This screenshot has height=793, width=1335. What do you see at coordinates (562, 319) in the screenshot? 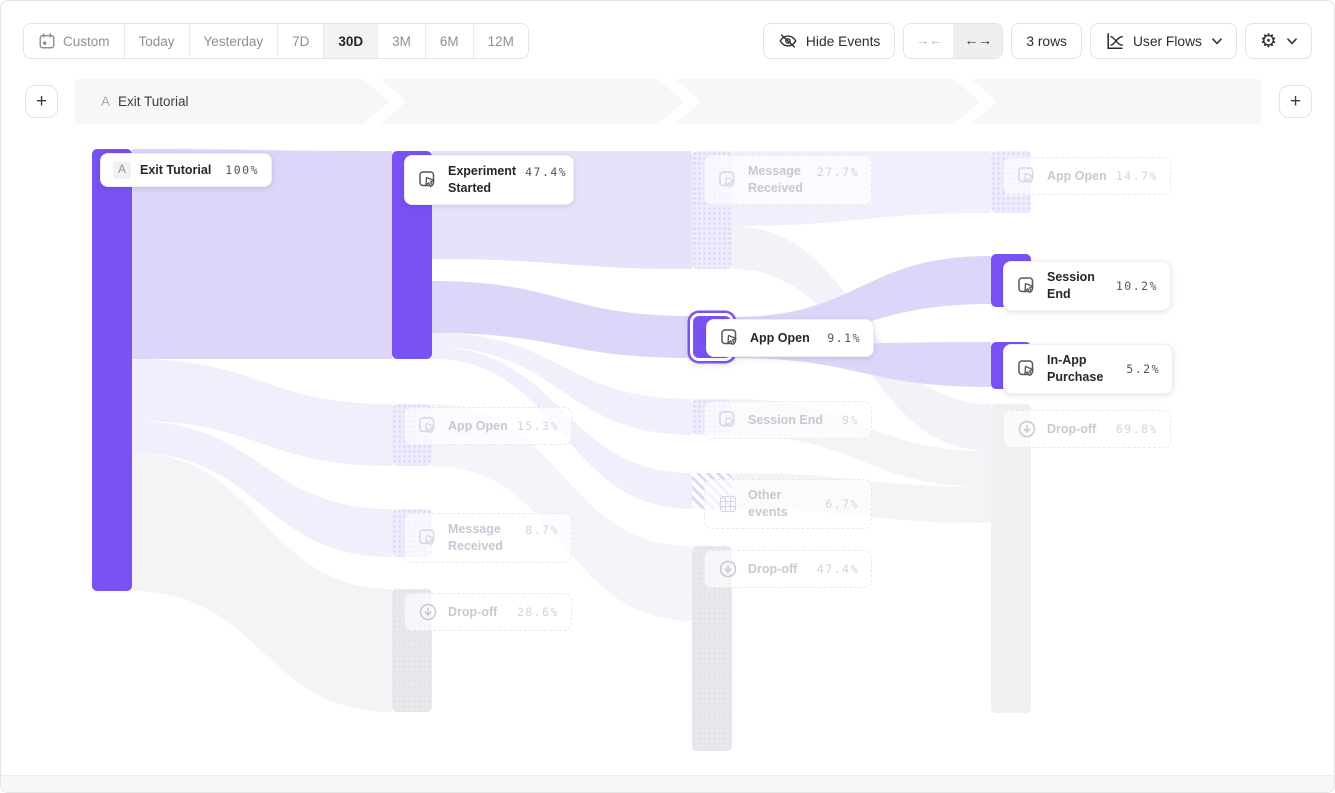
I see `link-experiment-to-appopen3` at bounding box center [562, 319].